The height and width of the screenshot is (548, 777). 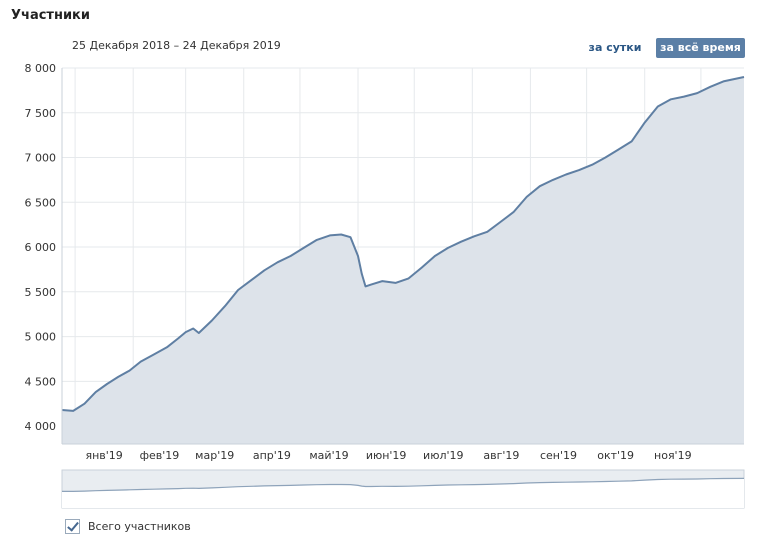 I want to click on date-range: 25 Декабря 2018 – 24 Декабря 2019, so click(x=176, y=45).